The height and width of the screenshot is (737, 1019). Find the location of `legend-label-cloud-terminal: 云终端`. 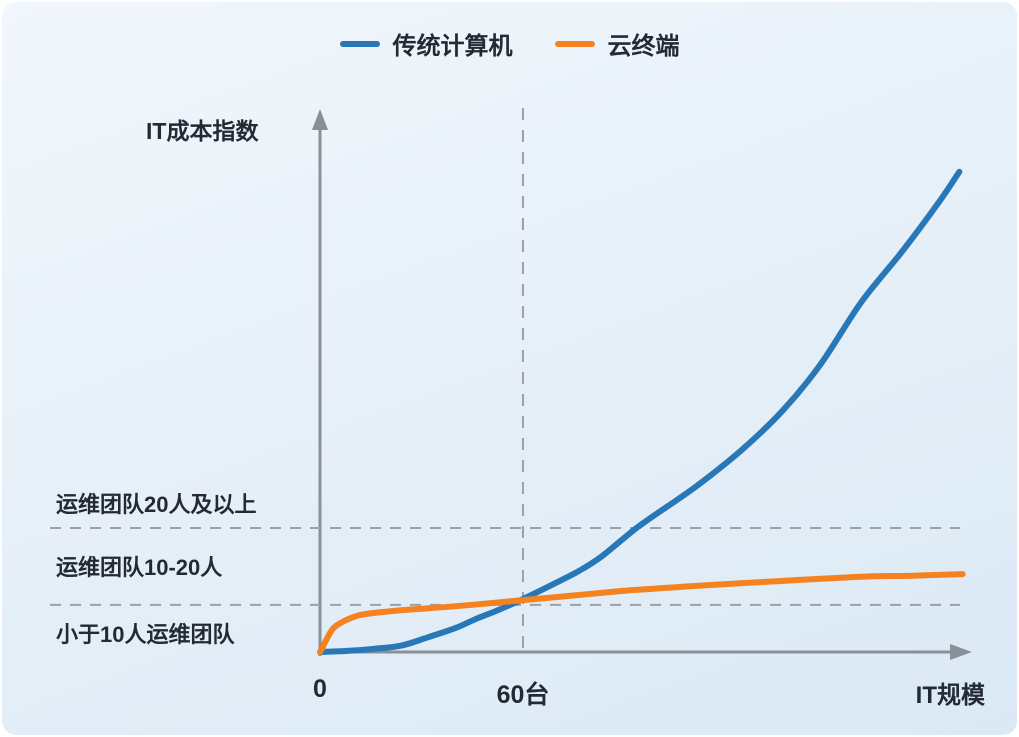

legend-label-cloud-terminal: 云终端 is located at coordinates (643, 46).